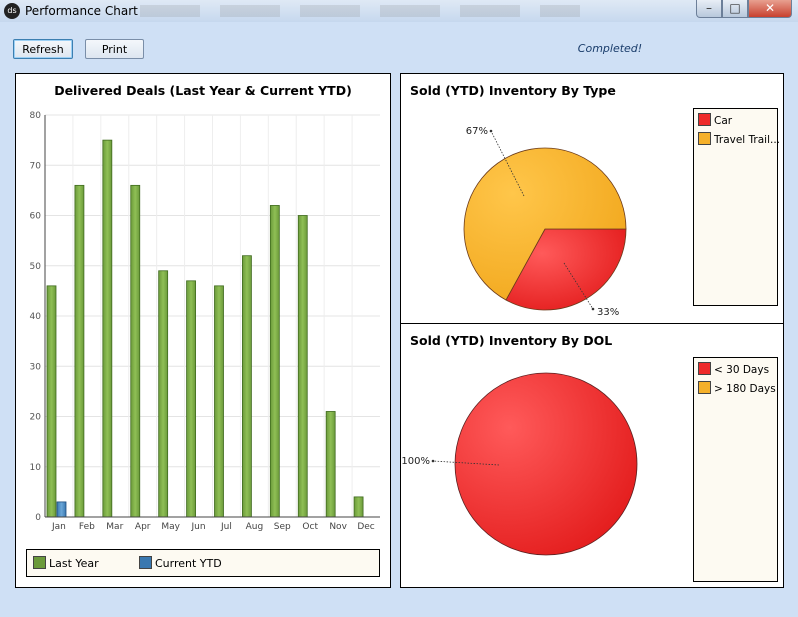 Image resolution: width=798 pixels, height=617 pixels. What do you see at coordinates (360, 11) in the screenshot?
I see `background-tabs-ghost` at bounding box center [360, 11].